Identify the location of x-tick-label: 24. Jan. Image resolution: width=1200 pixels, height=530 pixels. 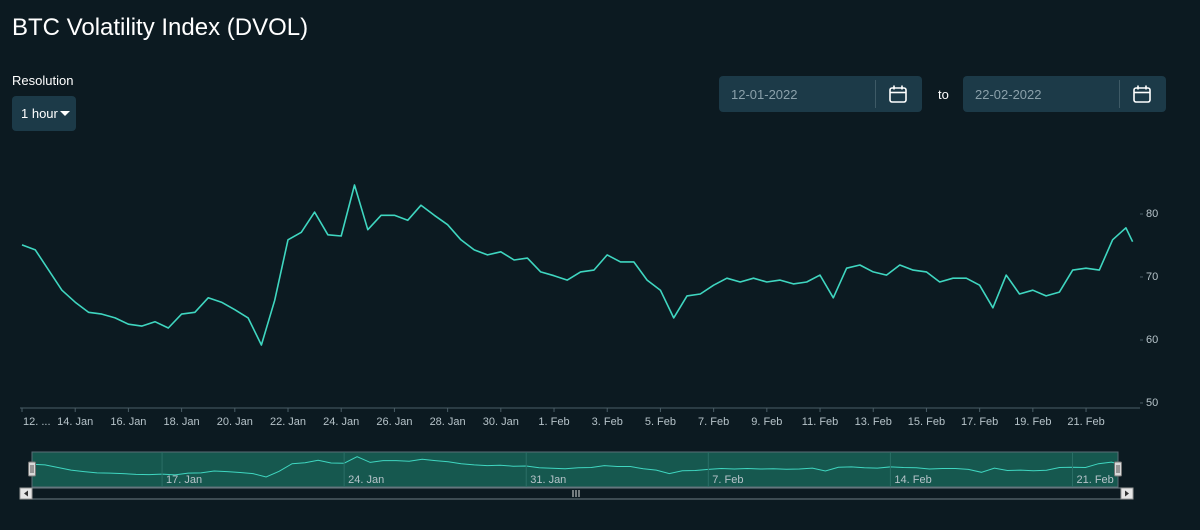
(341, 422).